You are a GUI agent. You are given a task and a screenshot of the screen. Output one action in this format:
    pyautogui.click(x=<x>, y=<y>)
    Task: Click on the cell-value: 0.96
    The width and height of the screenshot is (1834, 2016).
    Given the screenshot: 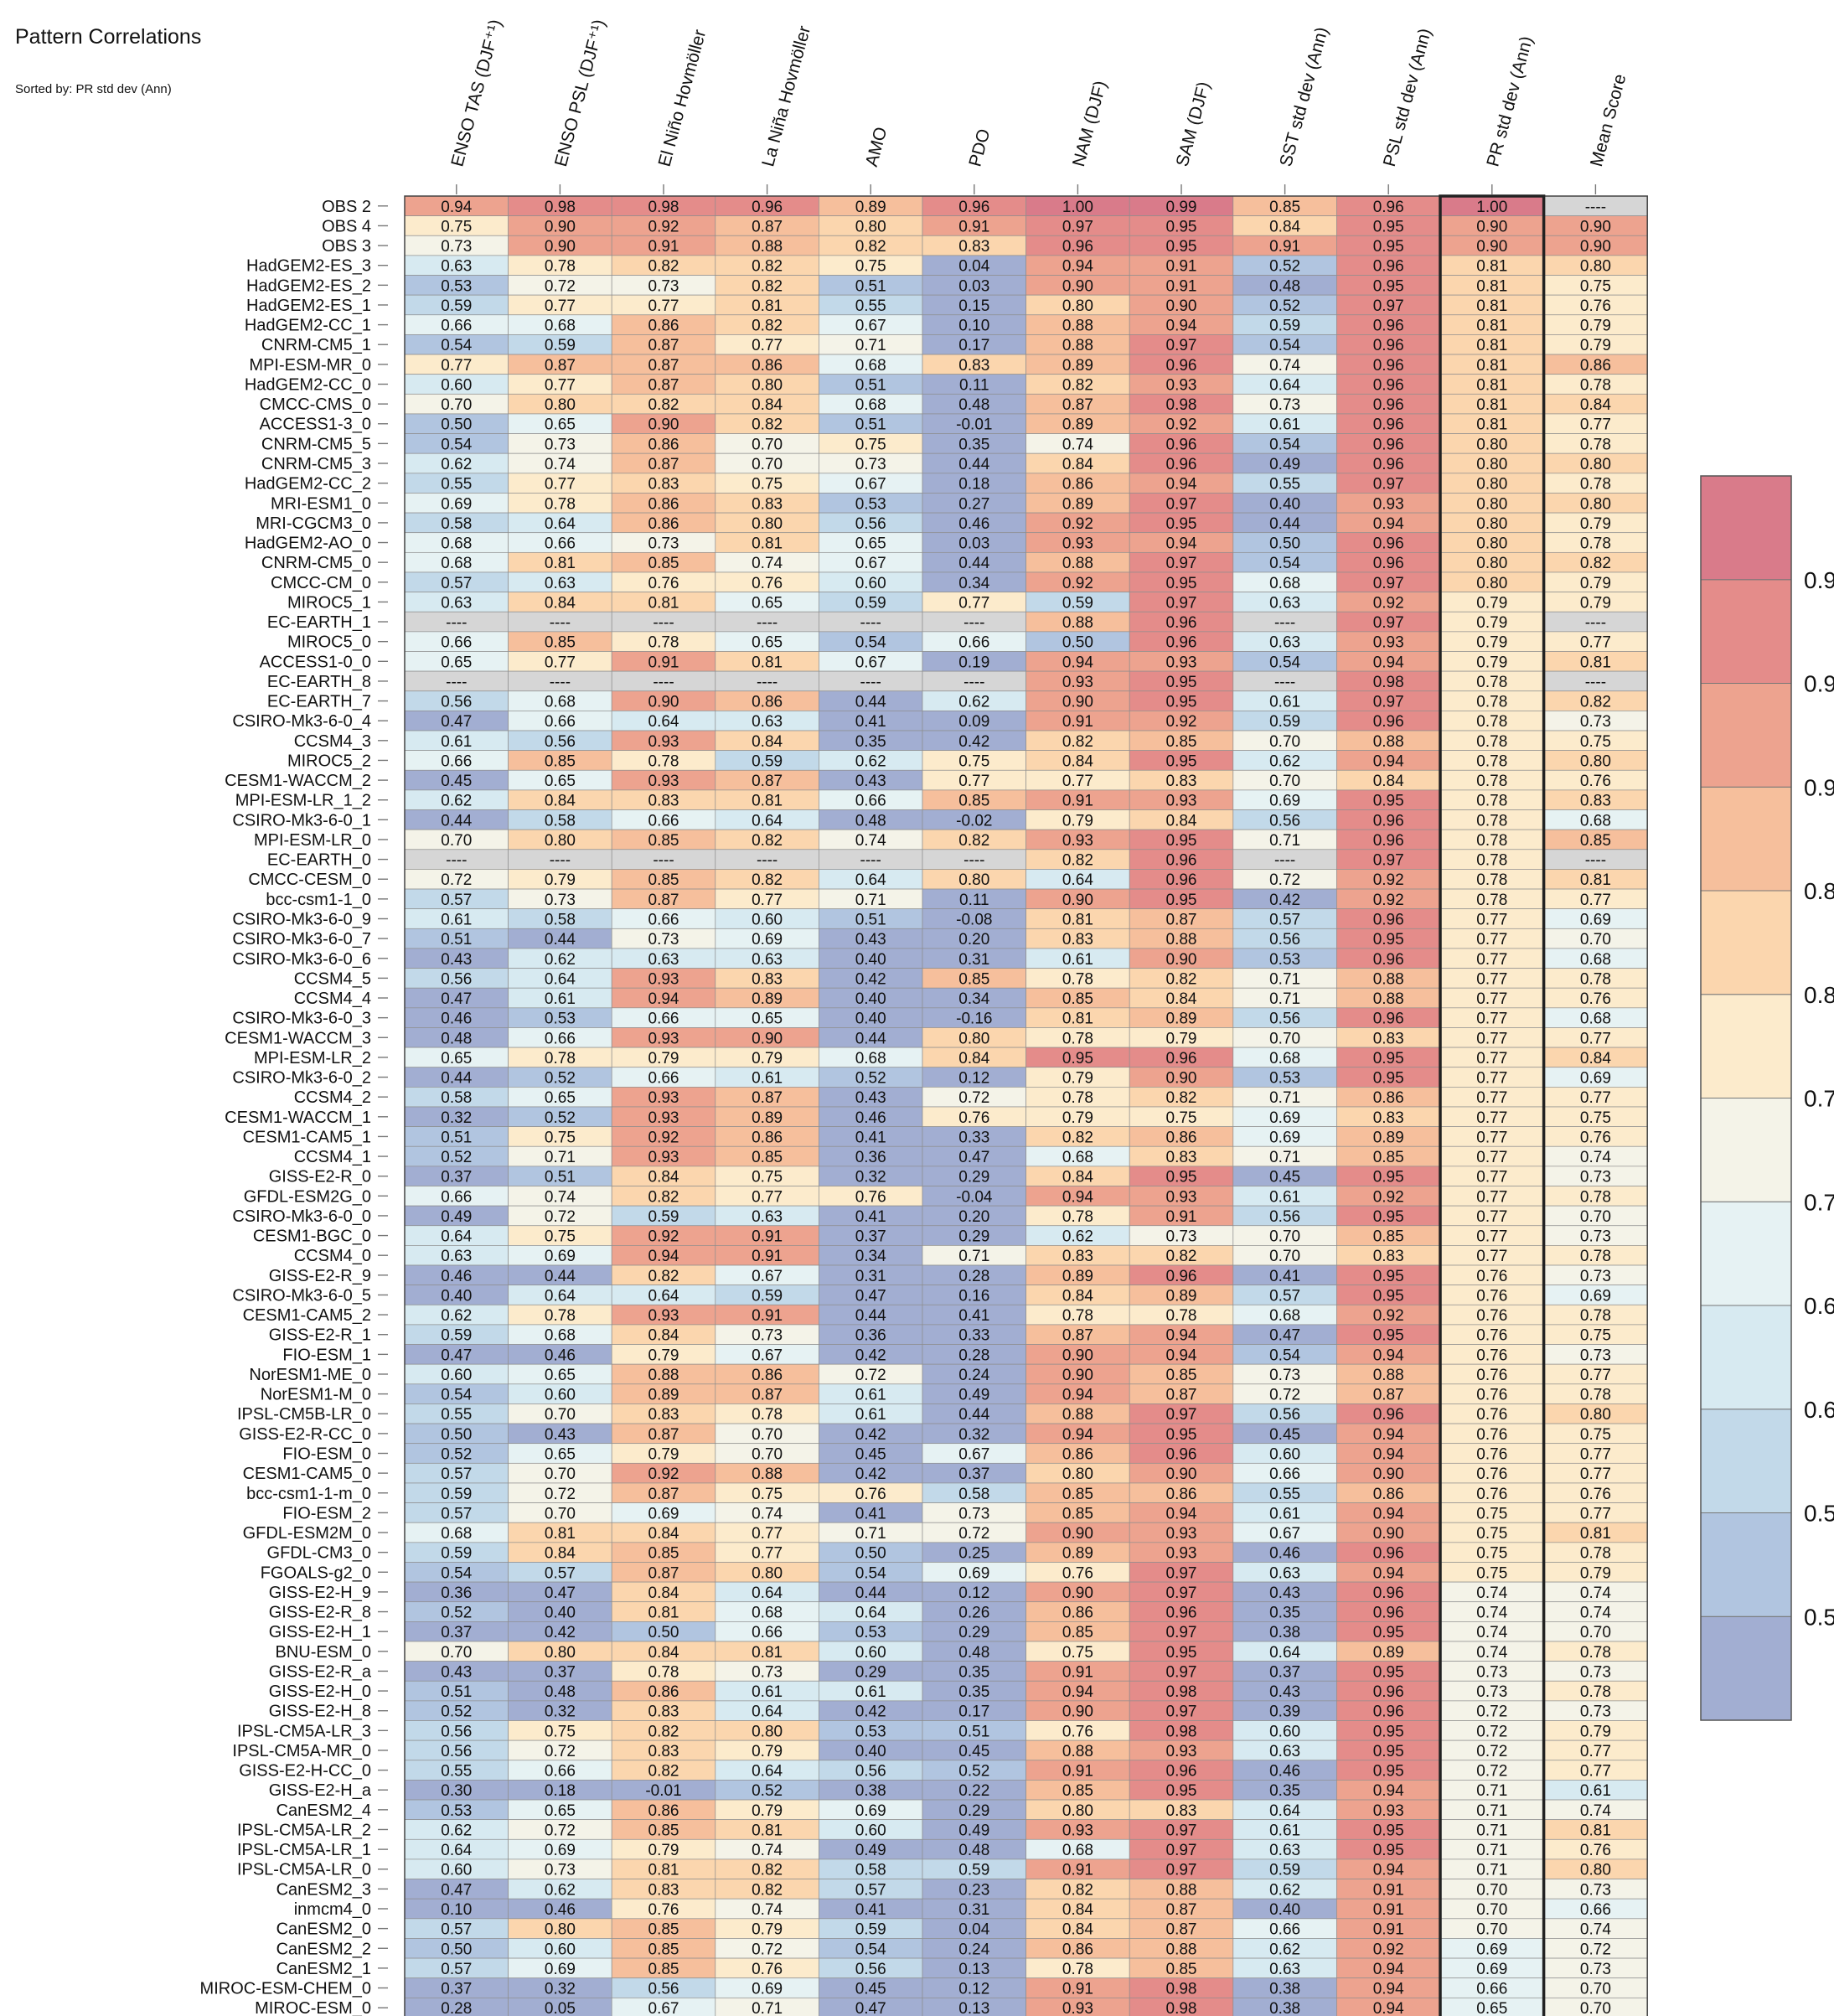 What is the action you would take?
    pyautogui.click(x=1388, y=563)
    